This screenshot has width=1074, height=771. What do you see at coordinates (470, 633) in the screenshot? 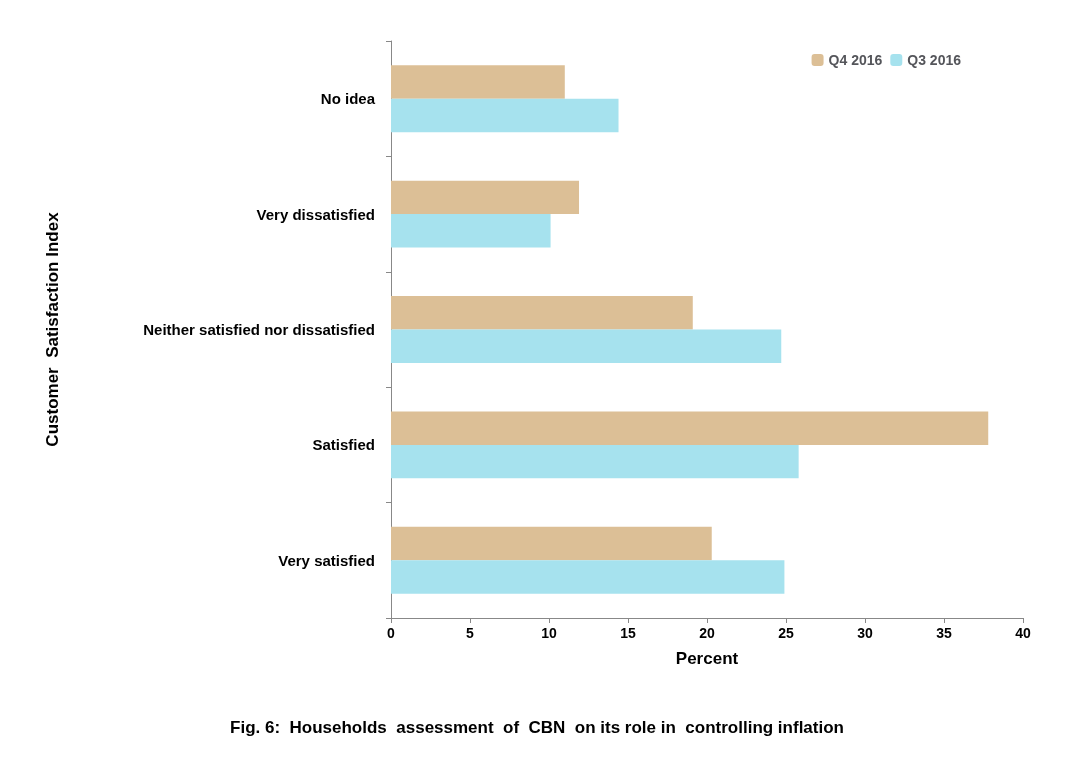
I see `x-tick-label: 5` at bounding box center [470, 633].